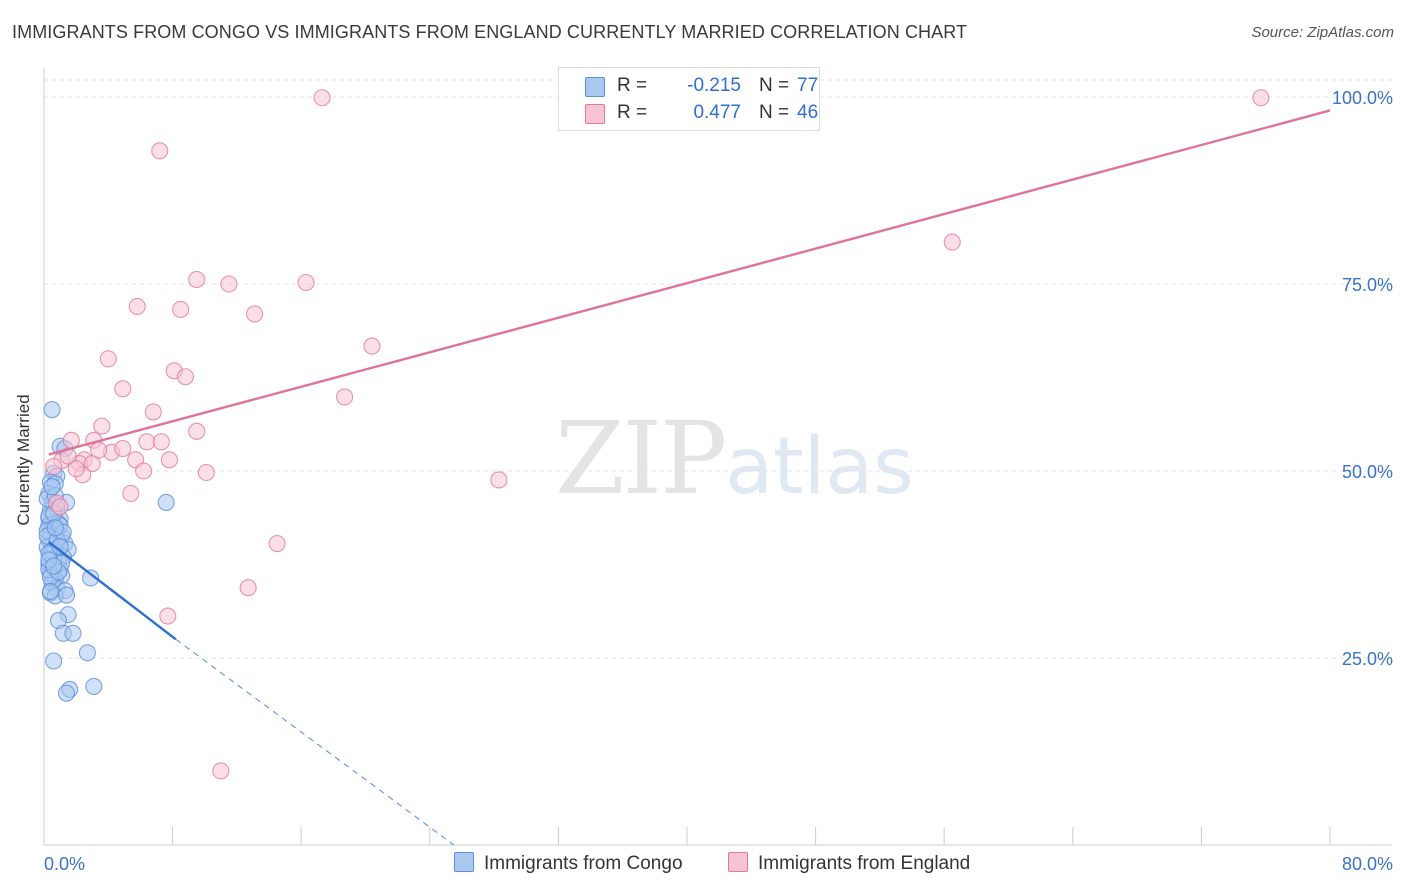 The height and width of the screenshot is (892, 1406). What do you see at coordinates (1322, 32) in the screenshot?
I see `source-label: Source: ZipAtlas.com` at bounding box center [1322, 32].